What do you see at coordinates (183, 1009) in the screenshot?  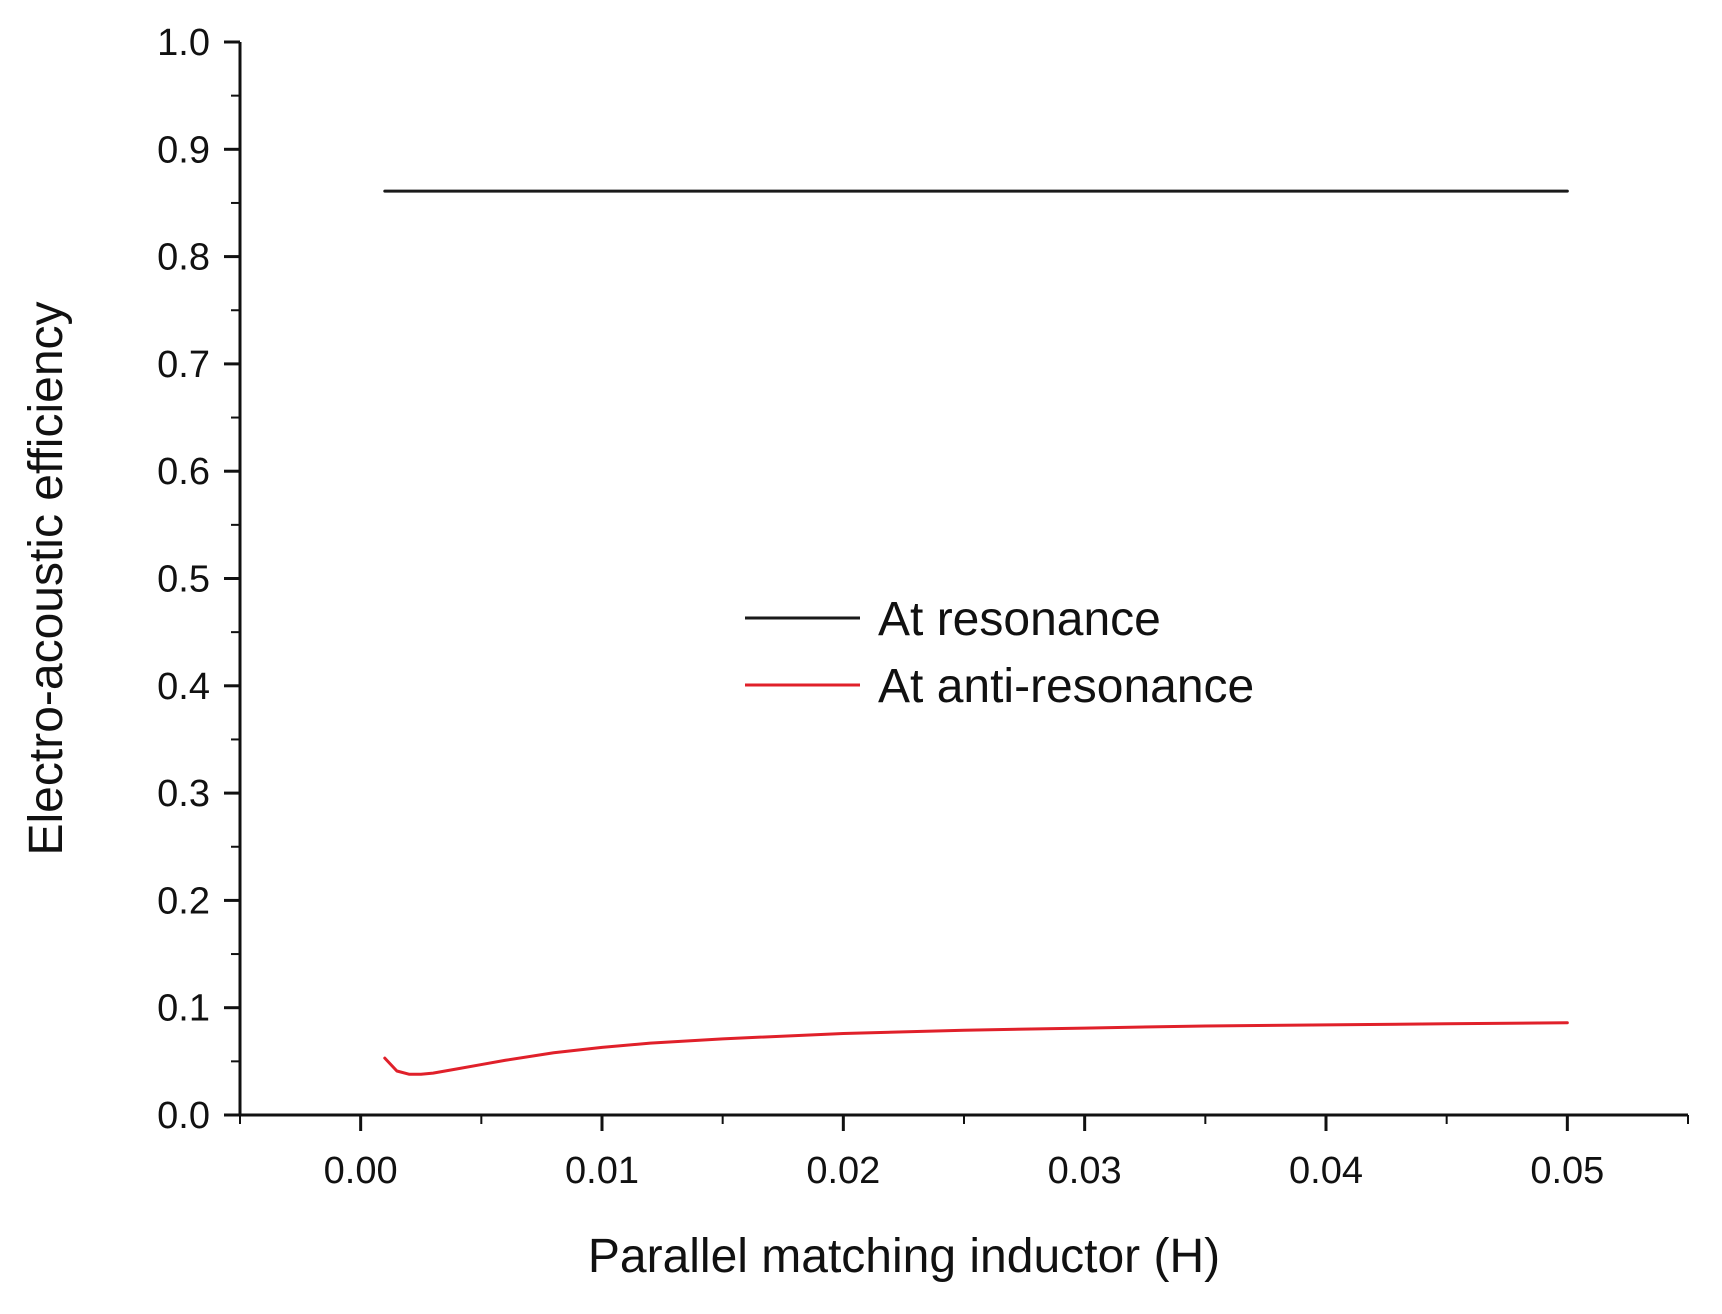 I see `y-tick-label: 0.1` at bounding box center [183, 1009].